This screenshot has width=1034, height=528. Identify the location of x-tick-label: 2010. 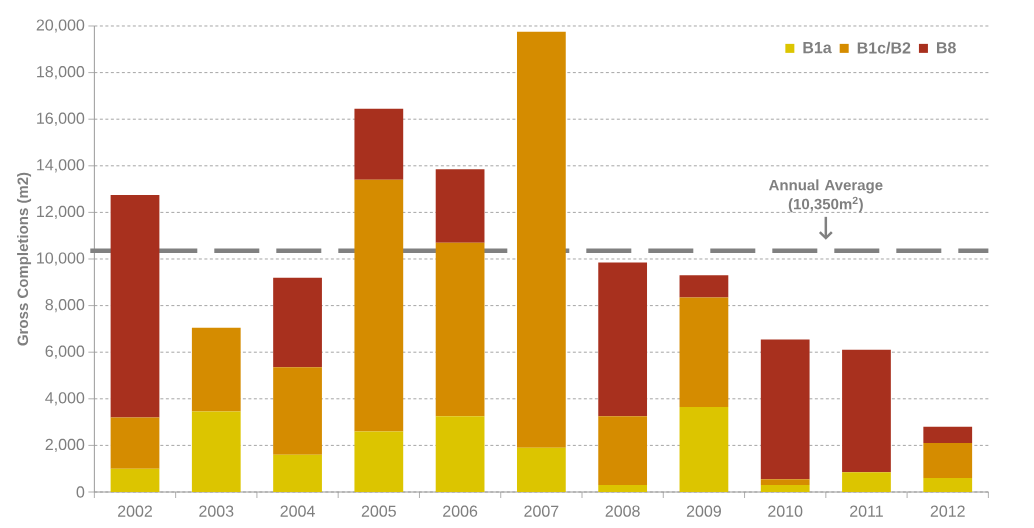
(785, 511).